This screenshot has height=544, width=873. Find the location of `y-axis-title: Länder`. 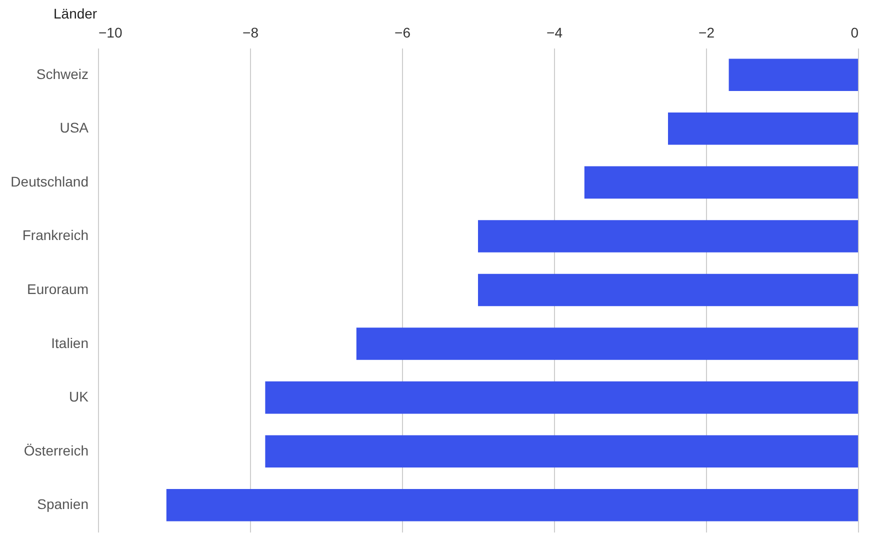

y-axis-title: Länder is located at coordinates (76, 14).